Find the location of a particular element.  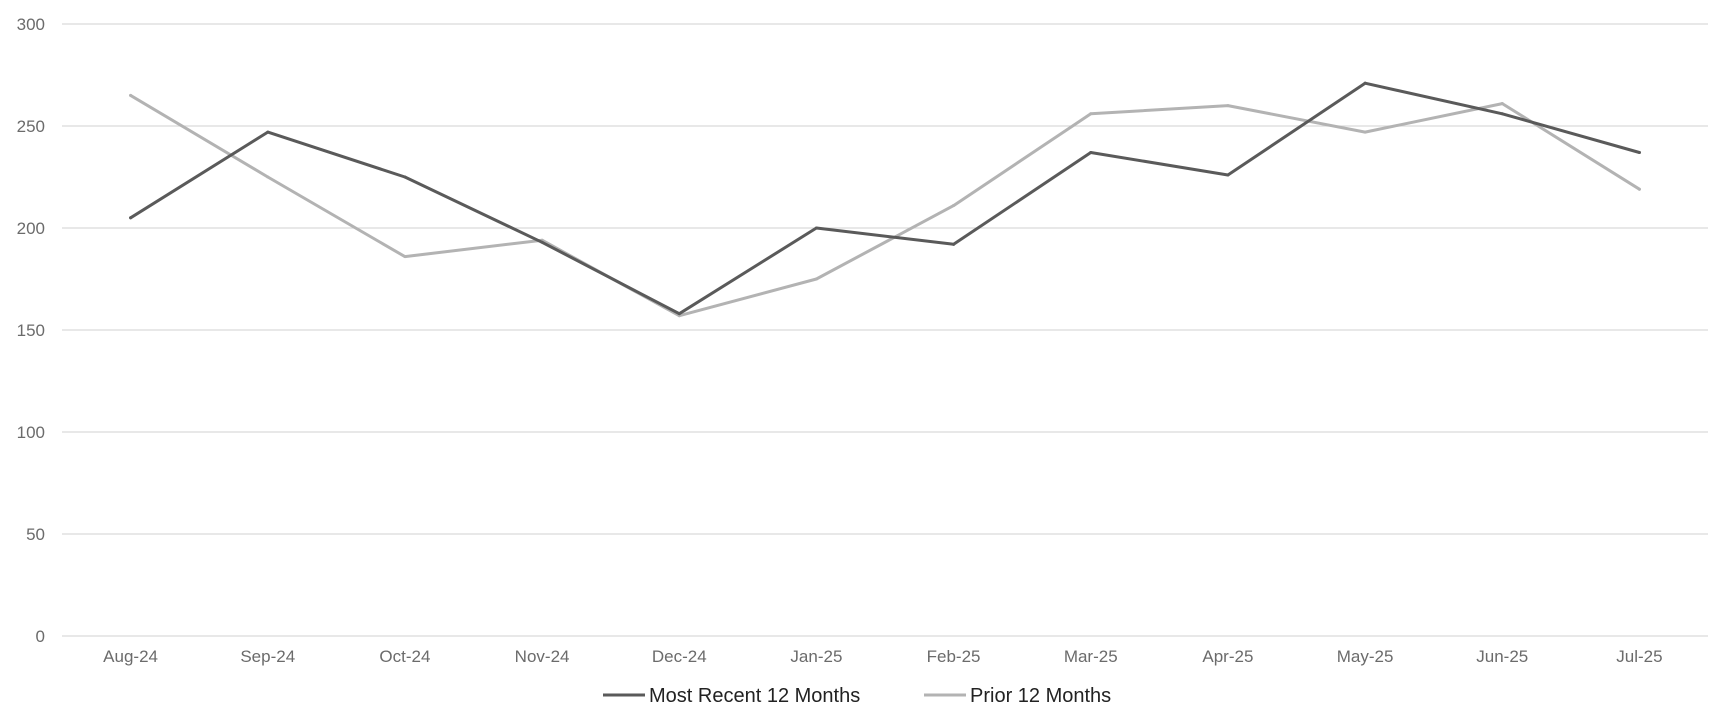

x-tick-label: Jul-25 is located at coordinates (1639, 656).